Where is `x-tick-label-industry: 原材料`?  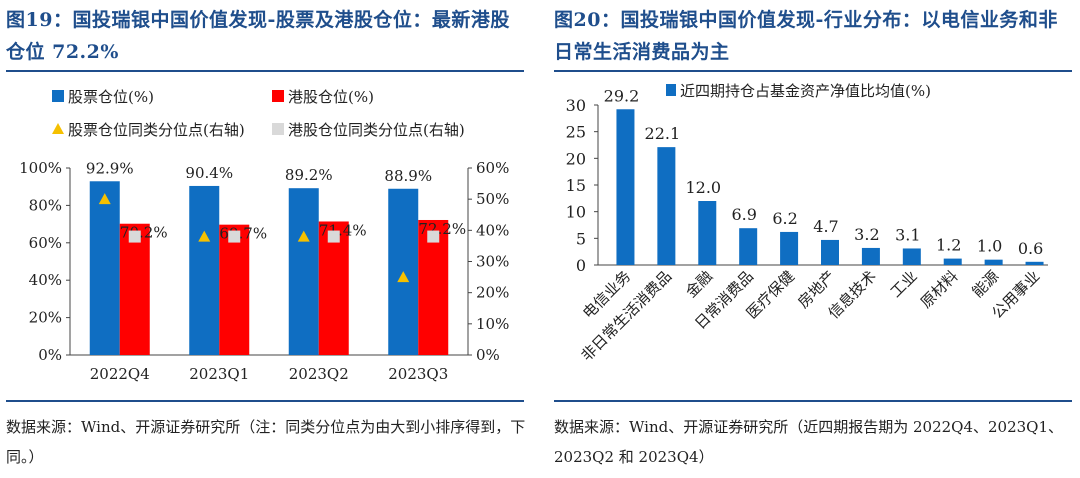
x-tick-label-industry: 原材料 is located at coordinates (939, 289).